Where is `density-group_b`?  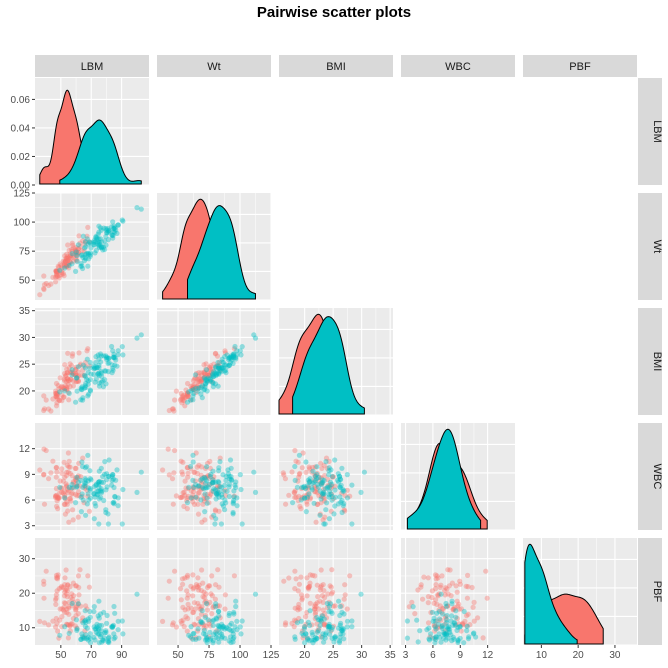 density-group_b is located at coordinates (444, 479).